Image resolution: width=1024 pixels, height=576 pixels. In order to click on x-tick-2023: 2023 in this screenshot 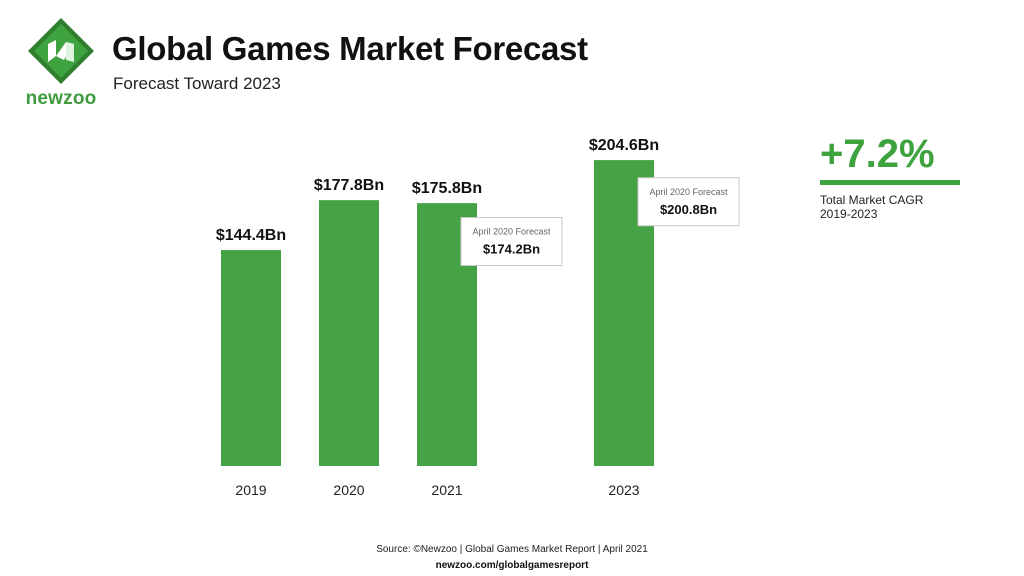, I will do `click(623, 490)`.